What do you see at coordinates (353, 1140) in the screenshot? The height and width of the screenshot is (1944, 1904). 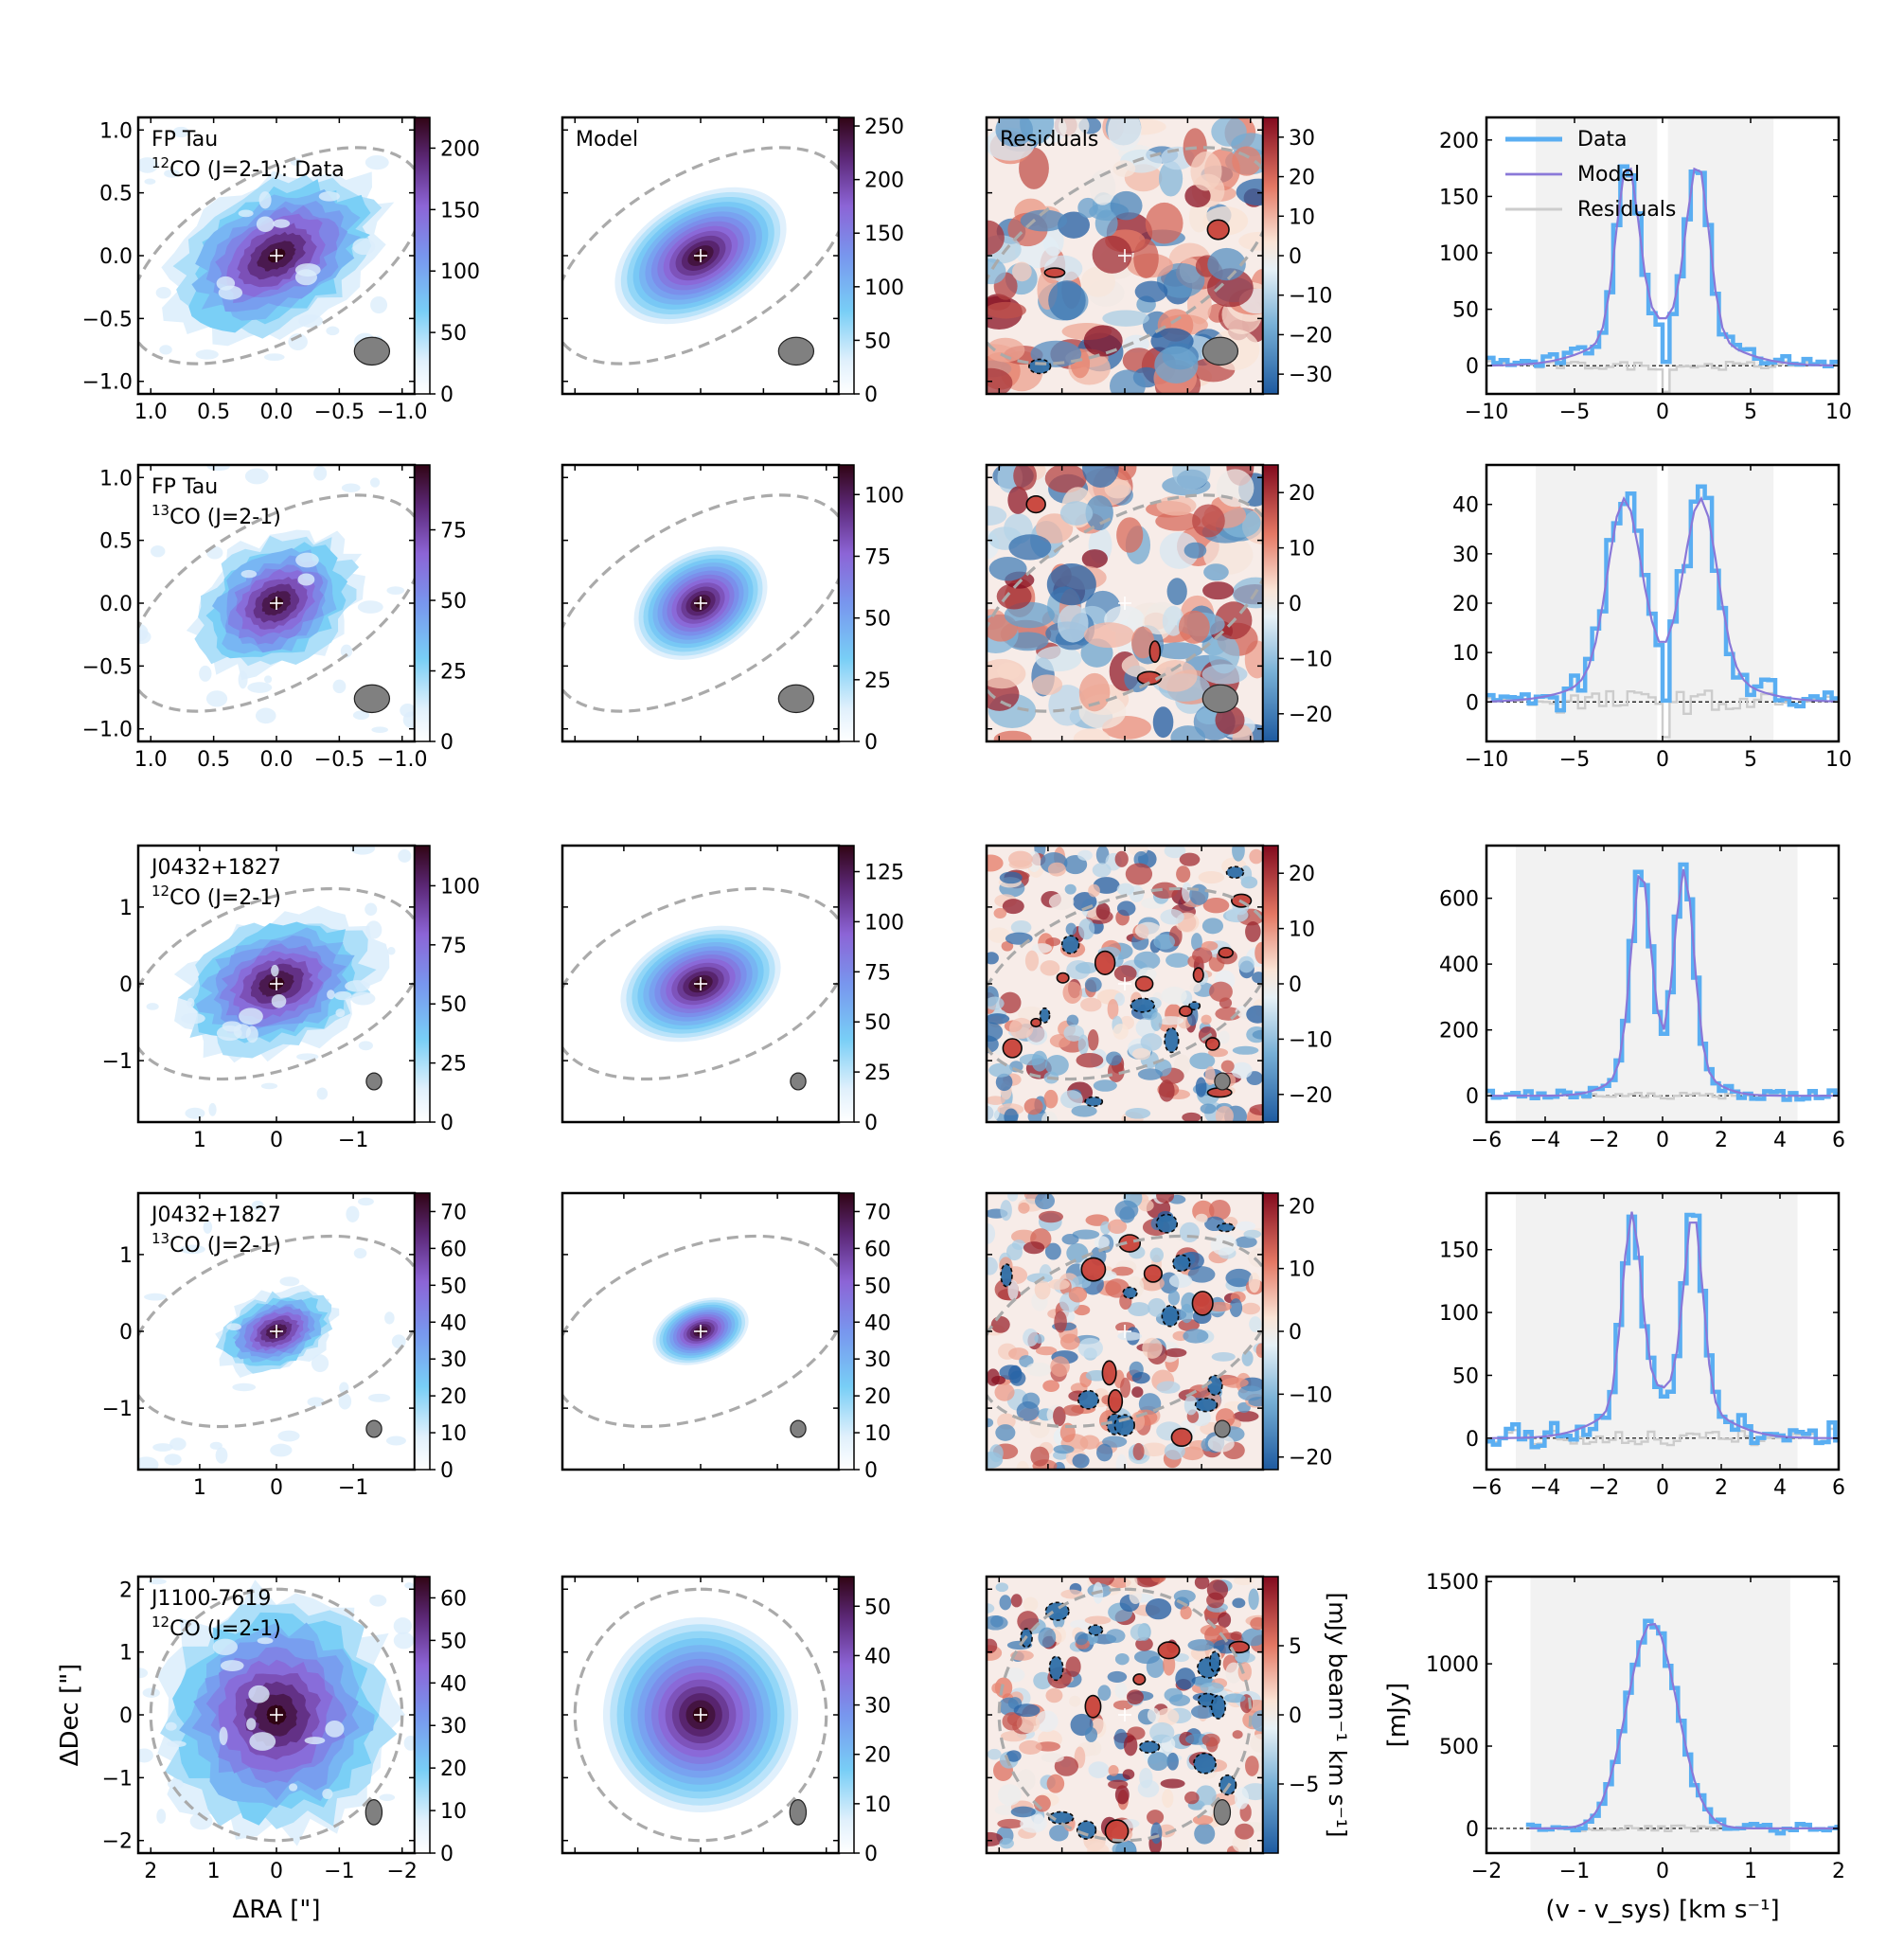 I see `x-tick-label: −1` at bounding box center [353, 1140].